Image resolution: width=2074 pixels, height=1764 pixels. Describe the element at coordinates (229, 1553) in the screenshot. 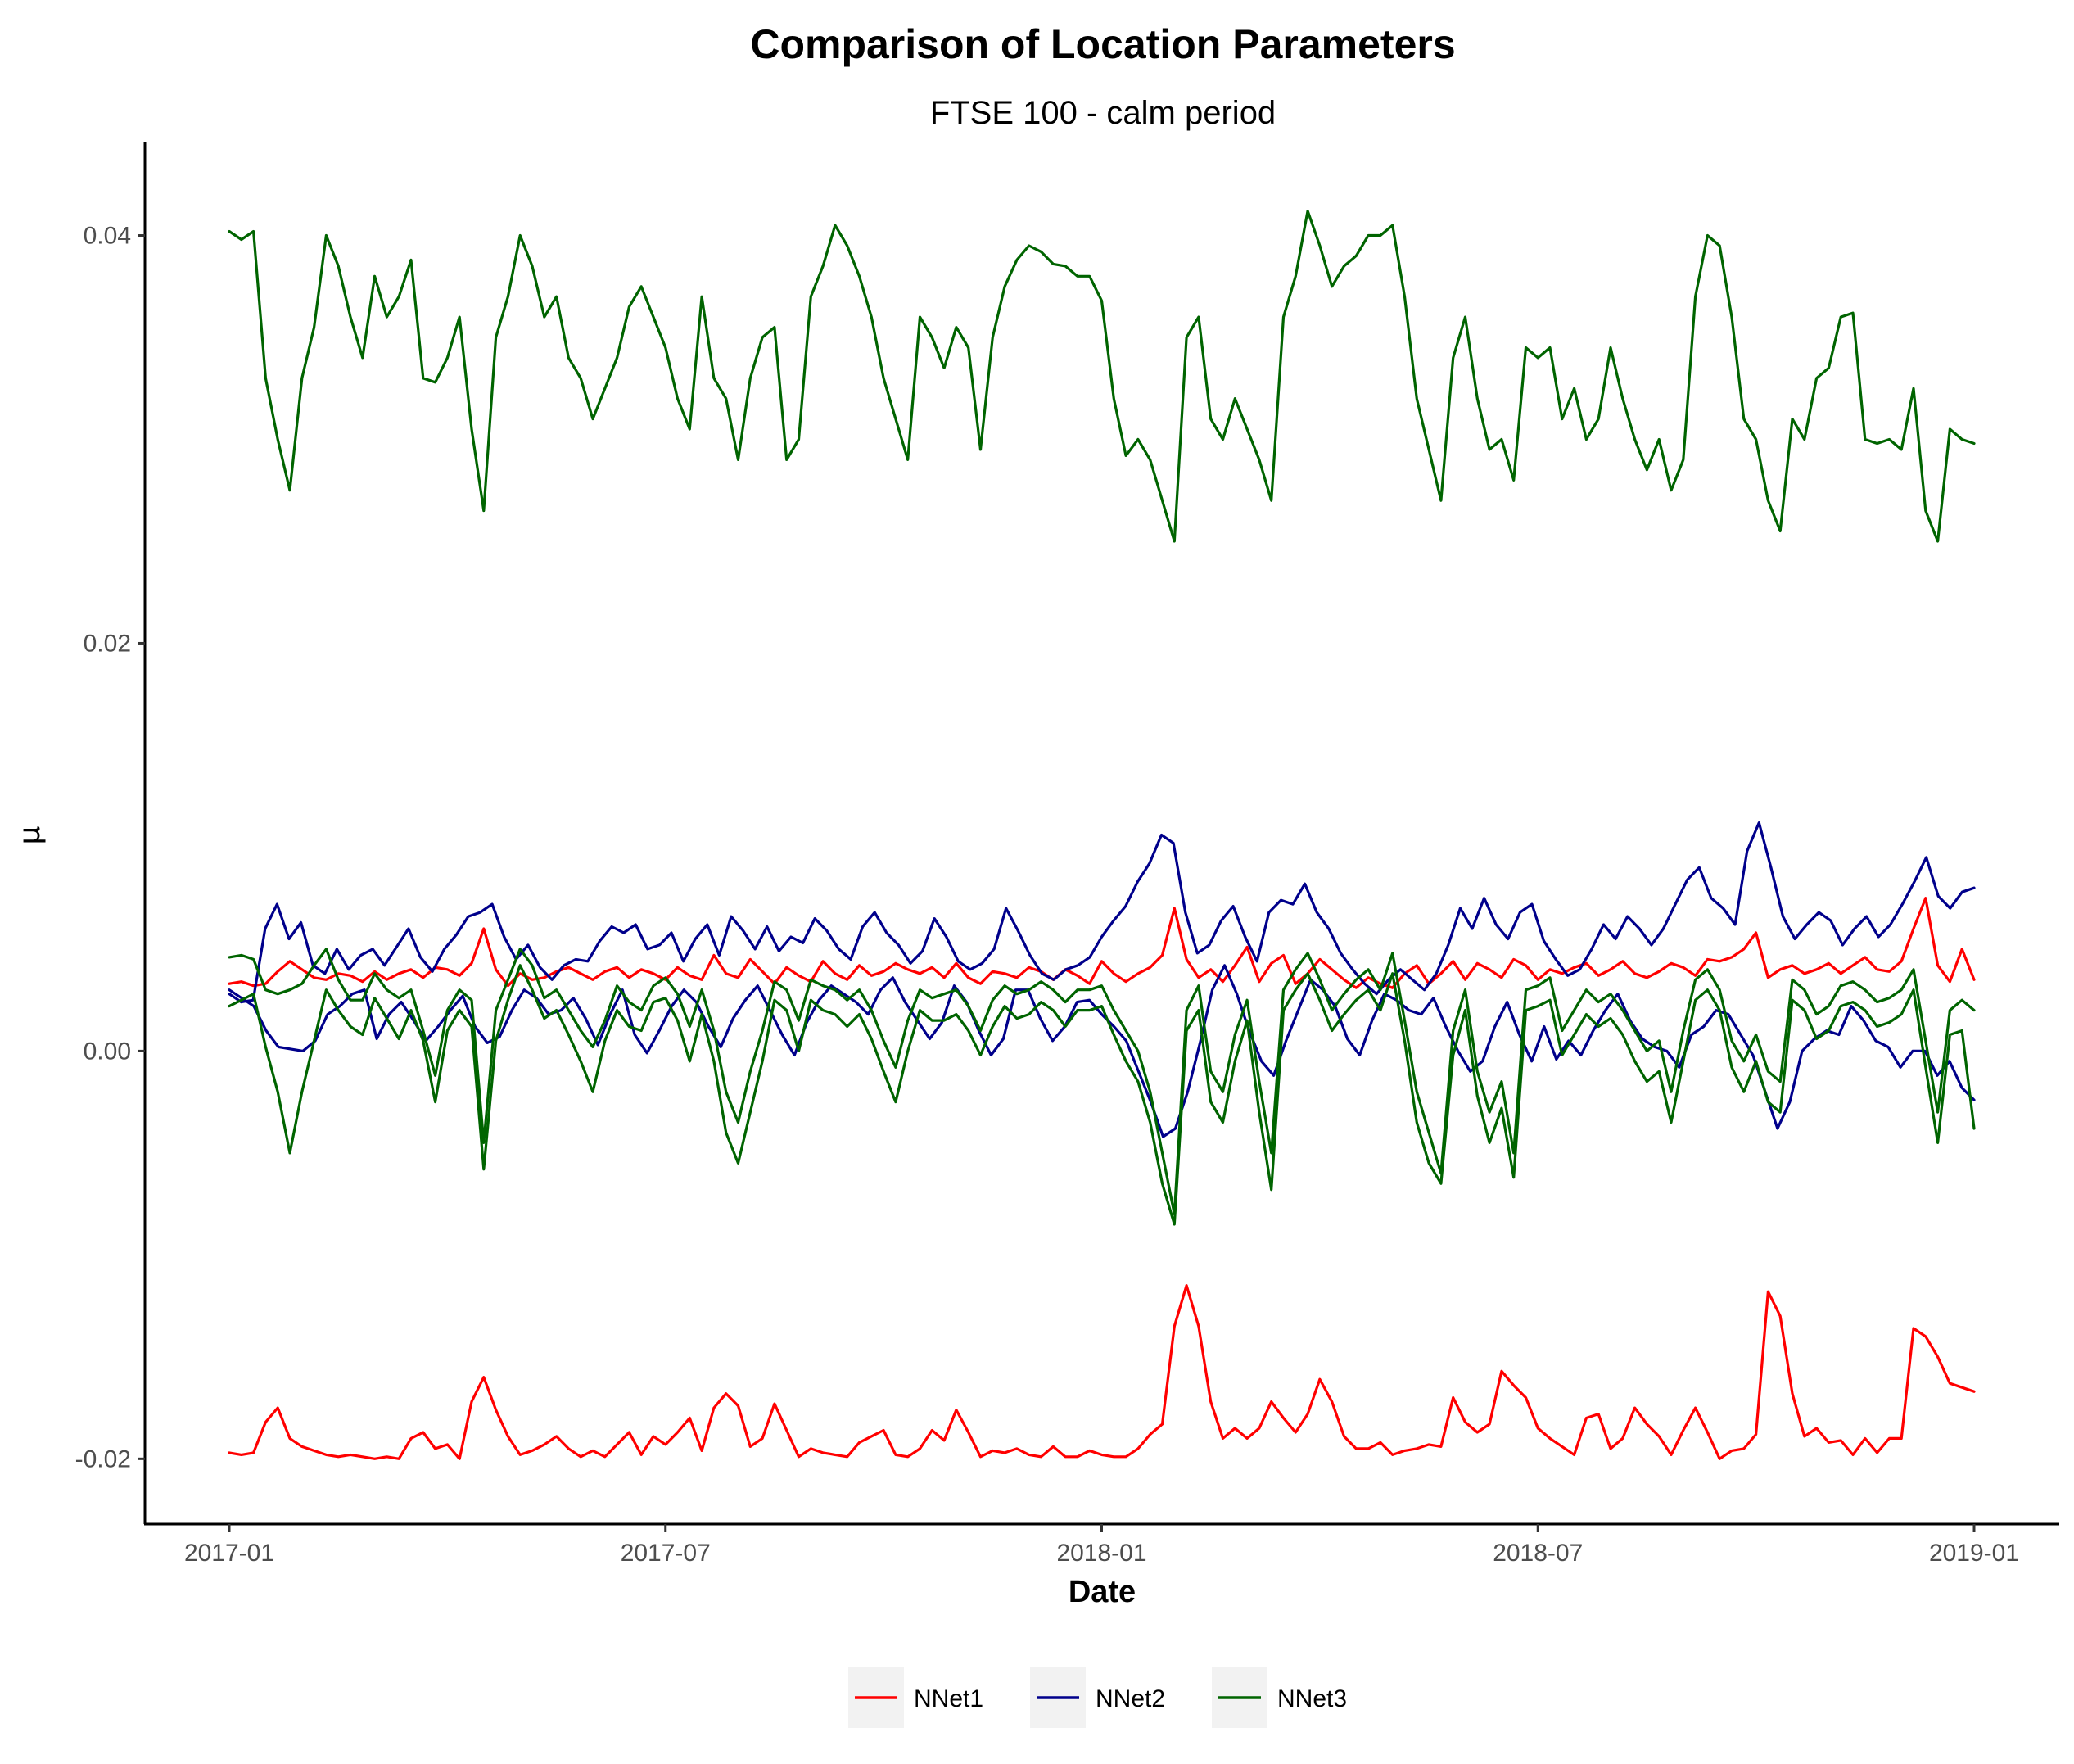

I see `x-tick-label: 2017-01` at that location.